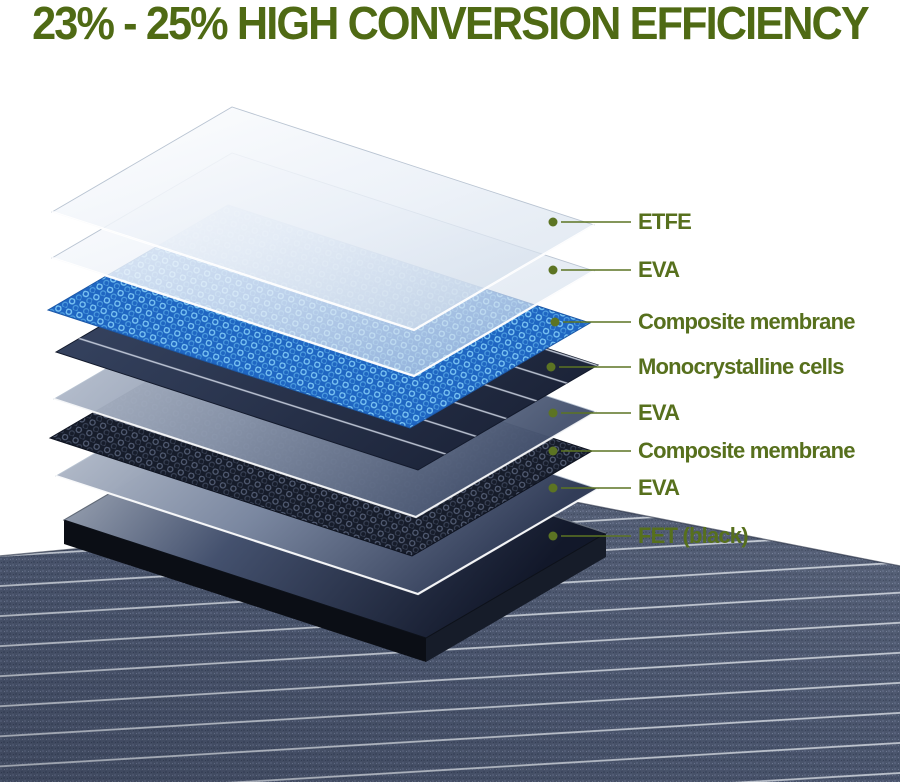  I want to click on callouts, so click(588, 379).